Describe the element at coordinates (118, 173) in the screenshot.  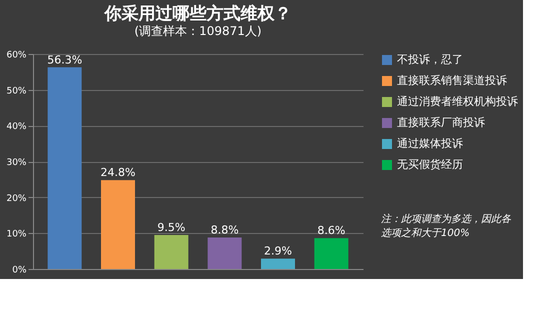
I see `data-label: 24.8%` at that location.